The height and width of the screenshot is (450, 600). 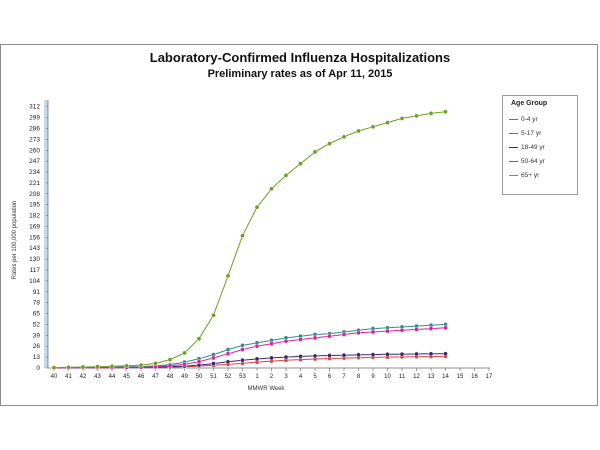 I want to click on x-tick-label: 46, so click(x=141, y=377).